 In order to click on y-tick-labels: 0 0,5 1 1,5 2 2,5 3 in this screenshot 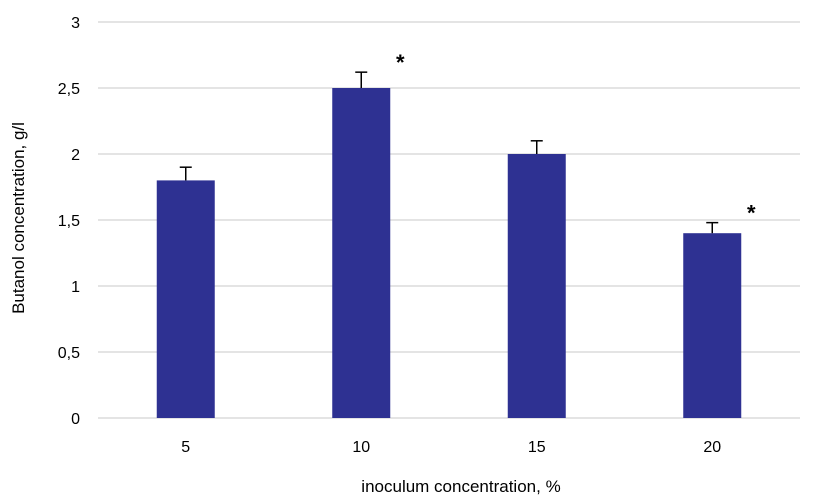, I will do `click(69, 221)`.